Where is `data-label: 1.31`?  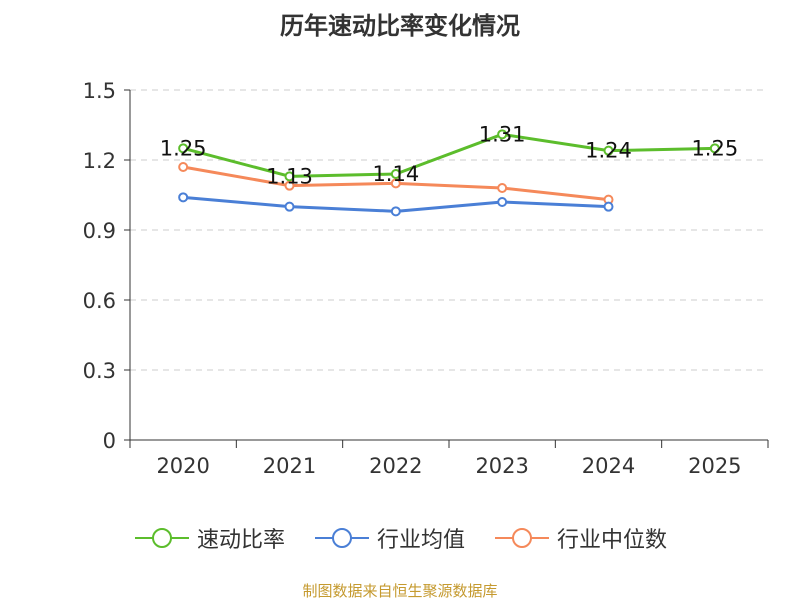
data-label: 1.31 is located at coordinates (502, 134).